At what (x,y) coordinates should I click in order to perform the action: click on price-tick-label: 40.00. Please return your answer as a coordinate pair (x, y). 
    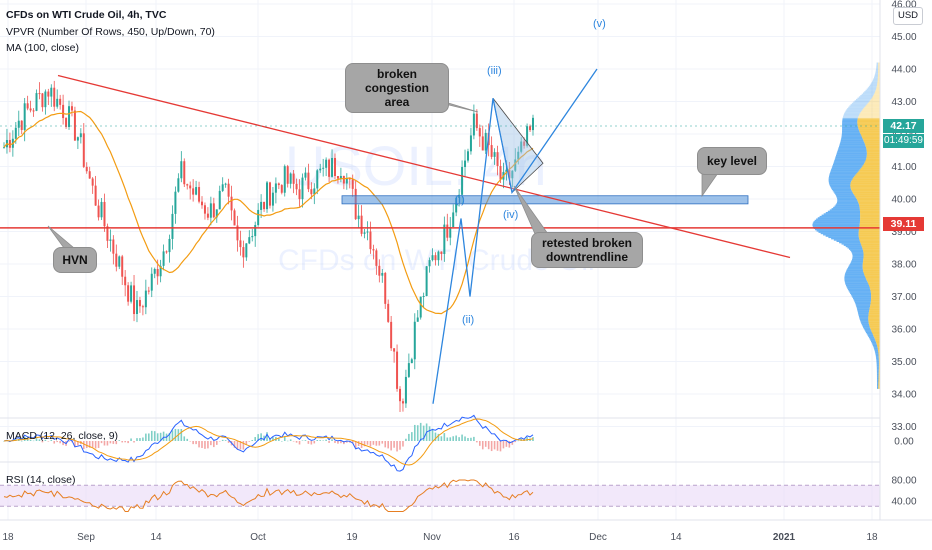
    Looking at the image, I should click on (903, 200).